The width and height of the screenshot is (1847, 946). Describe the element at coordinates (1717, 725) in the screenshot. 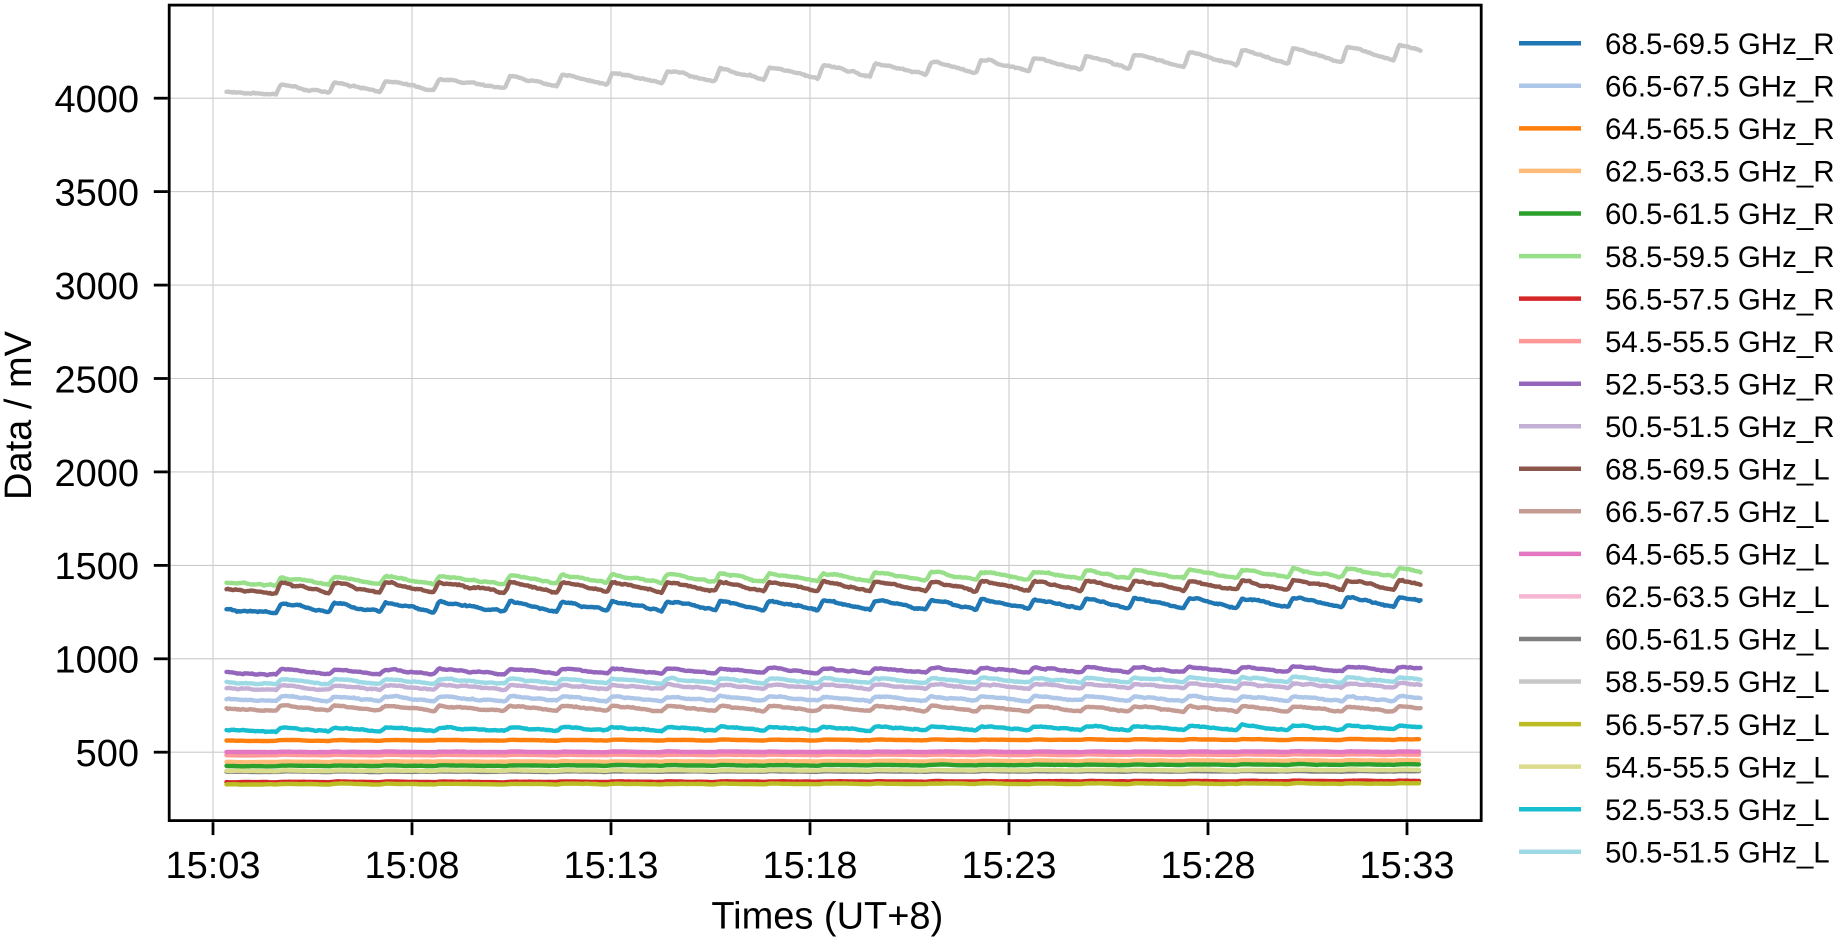

I see `svg-text: 56.5-57.5 GHz_L` at that location.